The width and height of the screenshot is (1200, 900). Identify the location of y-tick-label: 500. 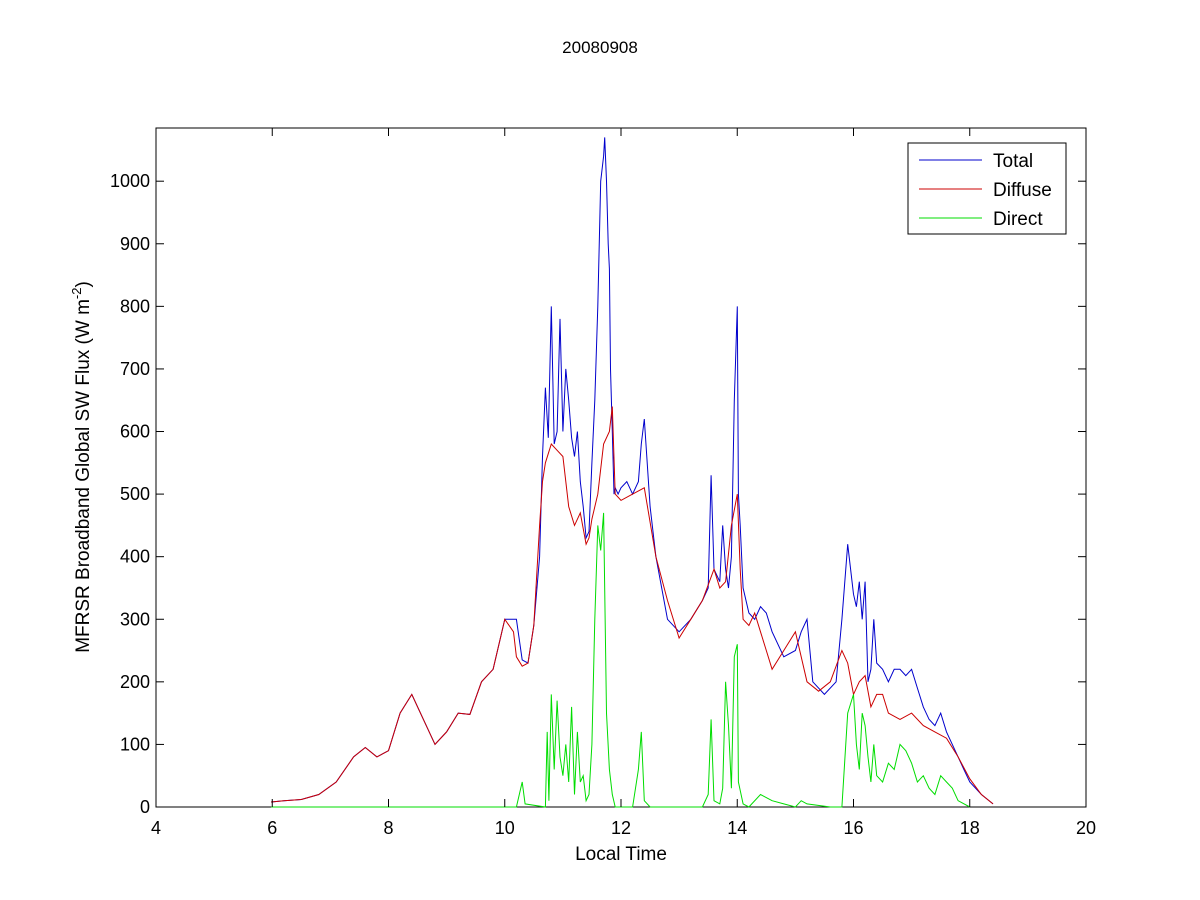
(135, 494).